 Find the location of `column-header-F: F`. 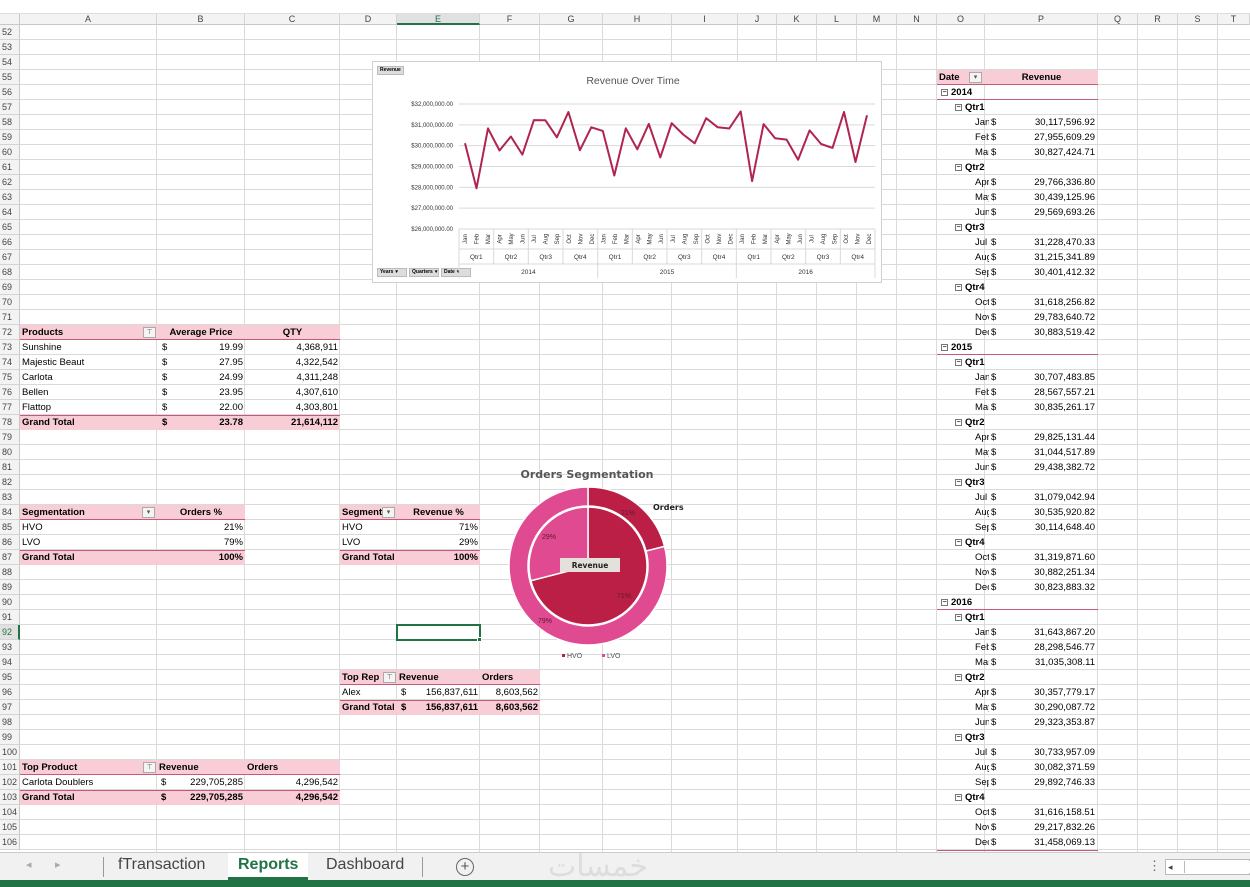

column-header-F: F is located at coordinates (510, 19).